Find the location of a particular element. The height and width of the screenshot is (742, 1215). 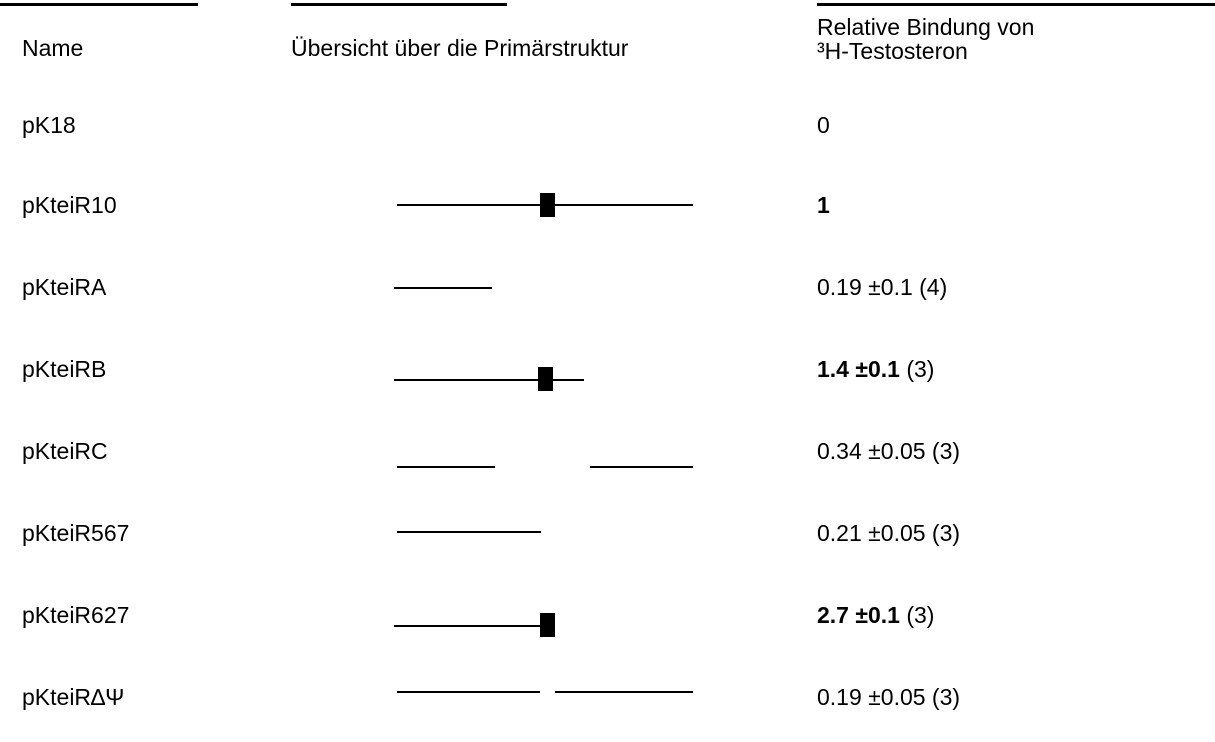

binding-value-plain: 0.21 ±0.05 (3) is located at coordinates (889, 533).